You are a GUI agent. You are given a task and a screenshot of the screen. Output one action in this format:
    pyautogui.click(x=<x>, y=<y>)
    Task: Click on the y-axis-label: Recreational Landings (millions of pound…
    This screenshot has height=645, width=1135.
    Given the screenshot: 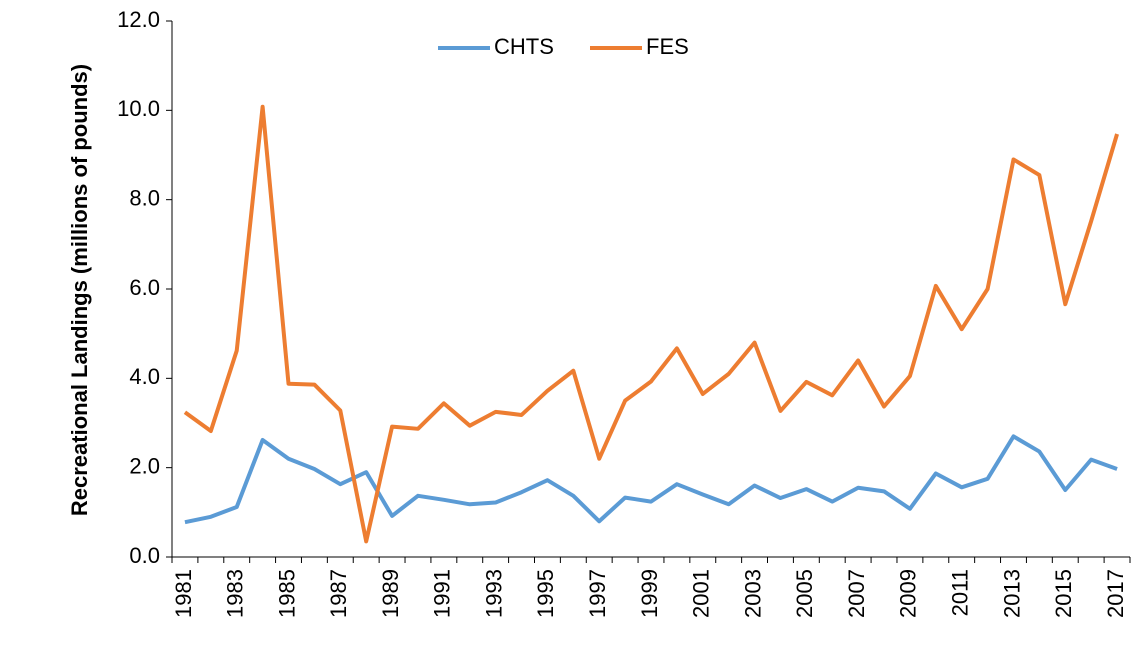 What is the action you would take?
    pyautogui.click(x=79, y=290)
    